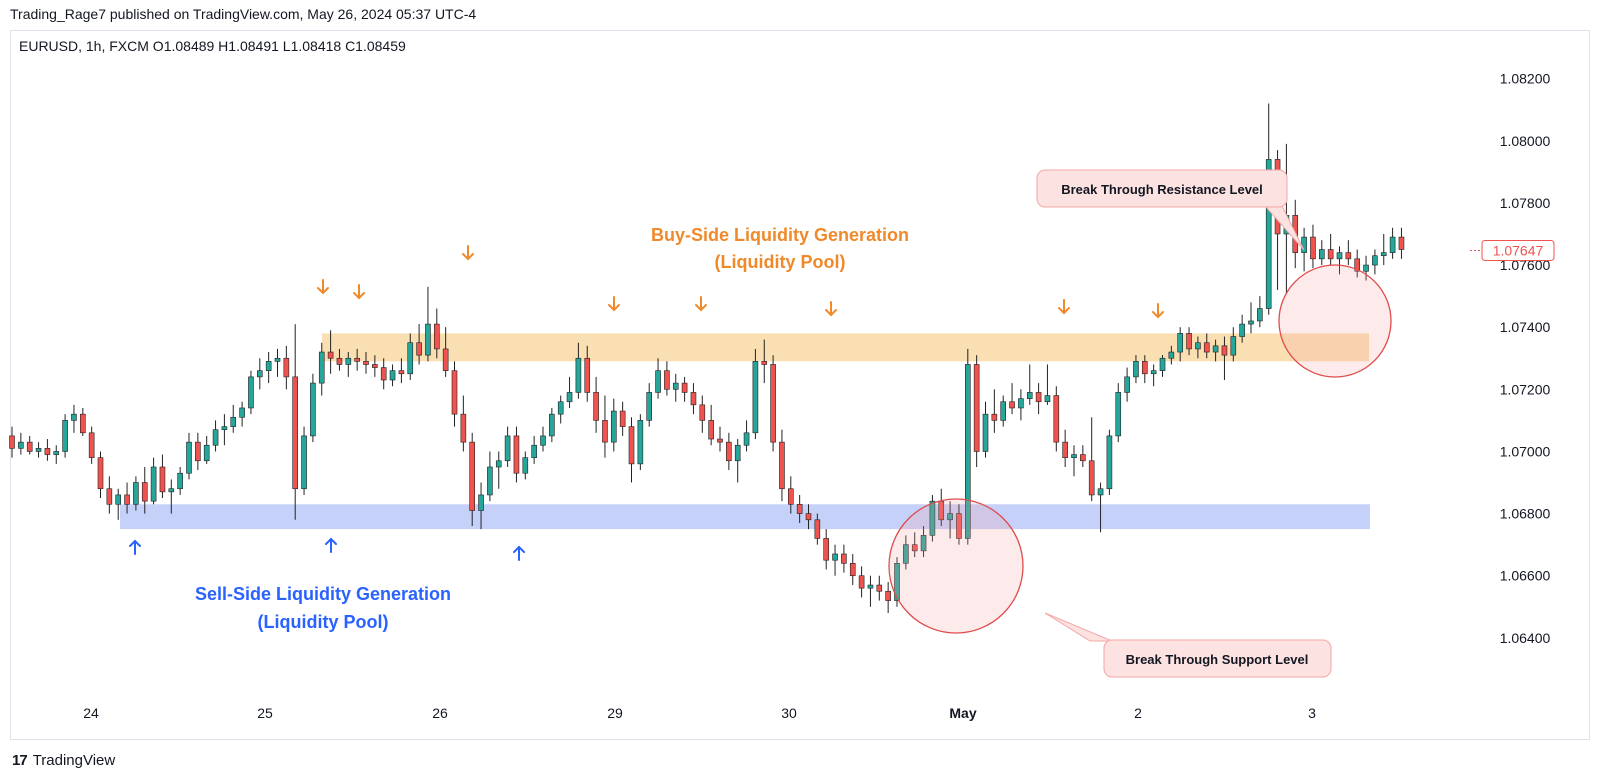  Describe the element at coordinates (135, 547) in the screenshot. I see `up-arrow-icon` at that location.